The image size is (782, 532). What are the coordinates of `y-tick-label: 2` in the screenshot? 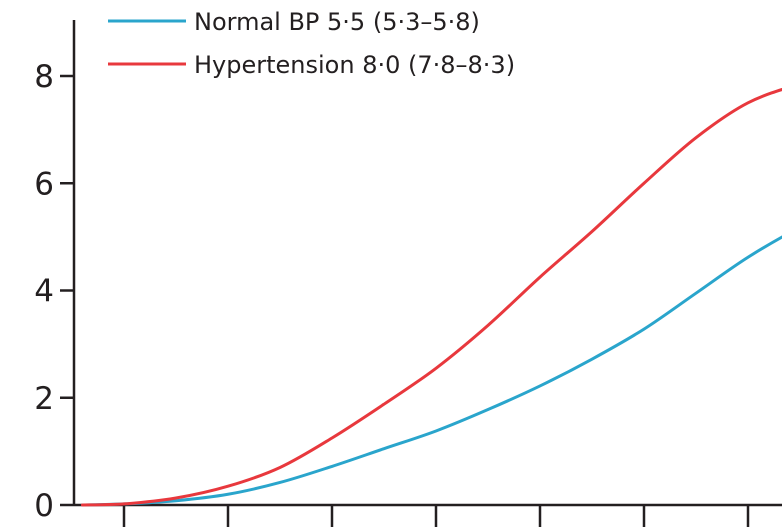 It's located at (44, 399).